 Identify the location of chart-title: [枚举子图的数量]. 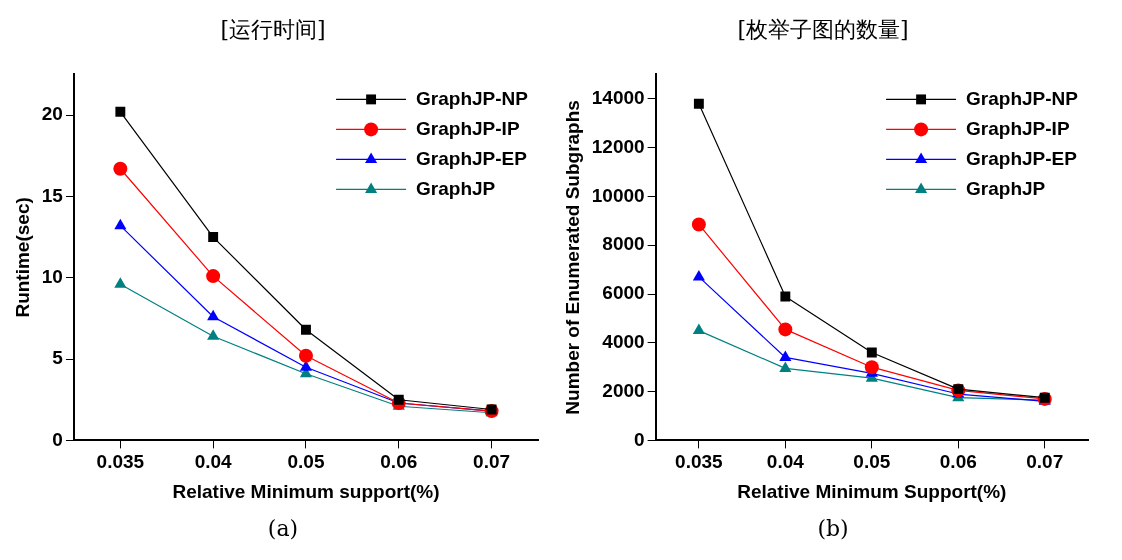
(823, 29).